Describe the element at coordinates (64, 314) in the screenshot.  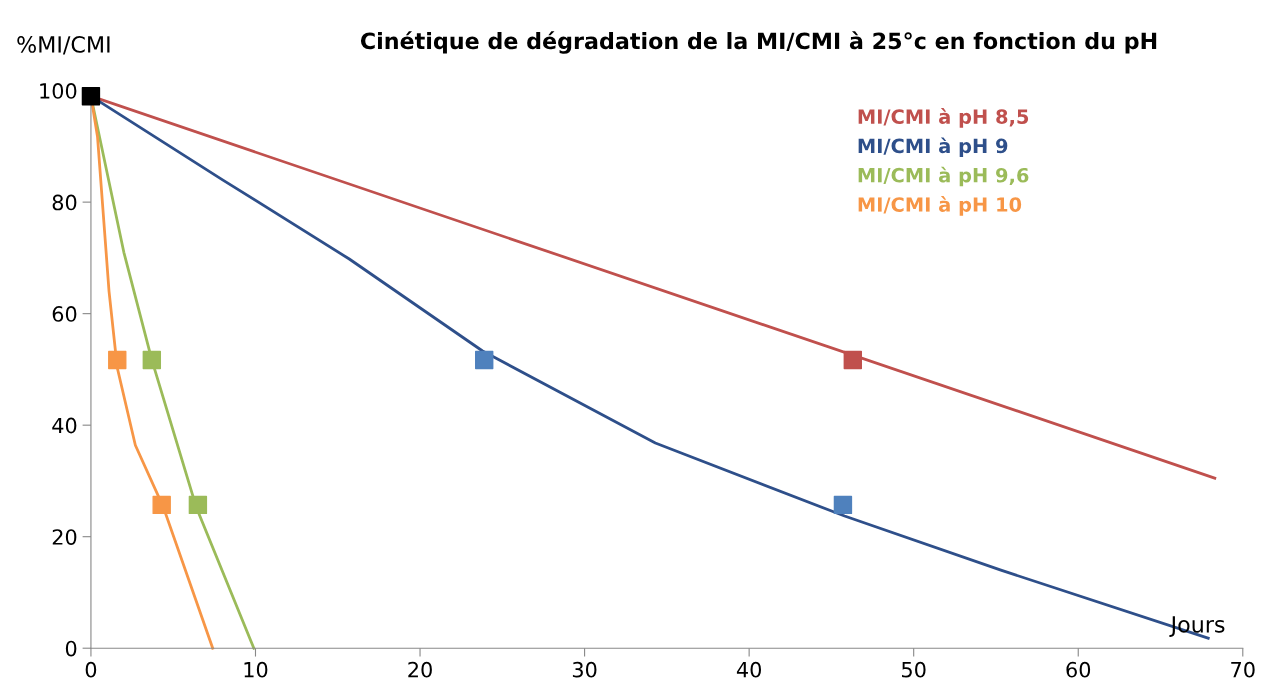
I see `y-tick-label: 60` at that location.